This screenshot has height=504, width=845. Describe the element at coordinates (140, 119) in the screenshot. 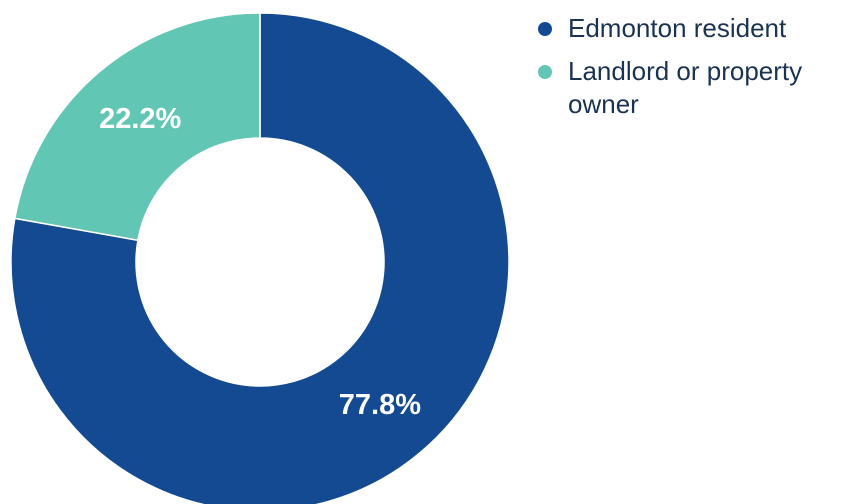

I see `data-label-landlord-or-property-owner: 22.2%` at that location.